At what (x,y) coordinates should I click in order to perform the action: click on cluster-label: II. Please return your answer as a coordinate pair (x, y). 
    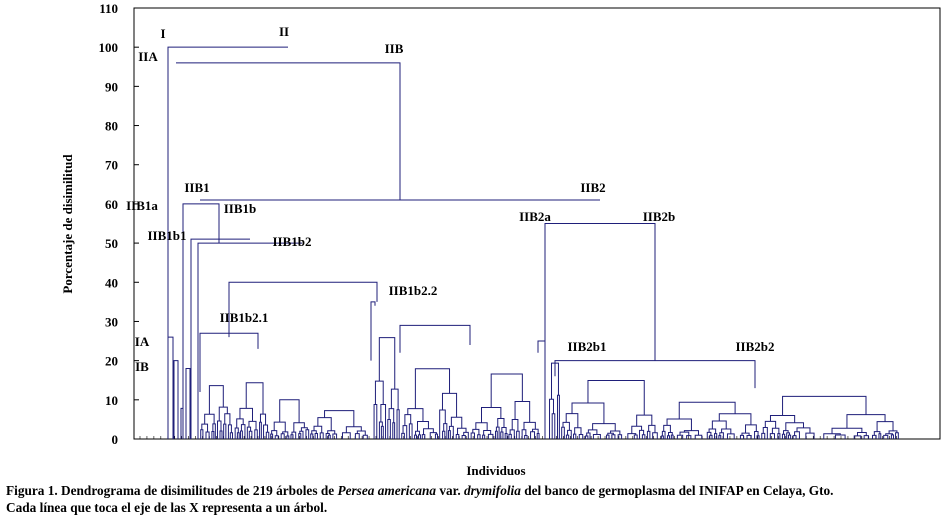
    Looking at the image, I should click on (284, 31).